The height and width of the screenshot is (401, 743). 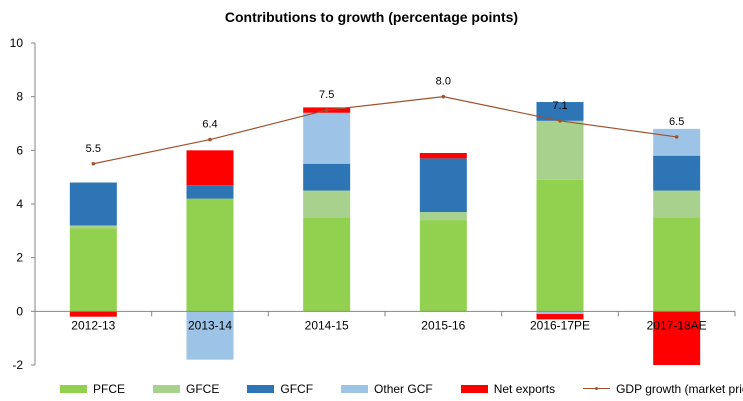 What do you see at coordinates (203, 389) in the screenshot?
I see `legend-label: GFCE` at bounding box center [203, 389].